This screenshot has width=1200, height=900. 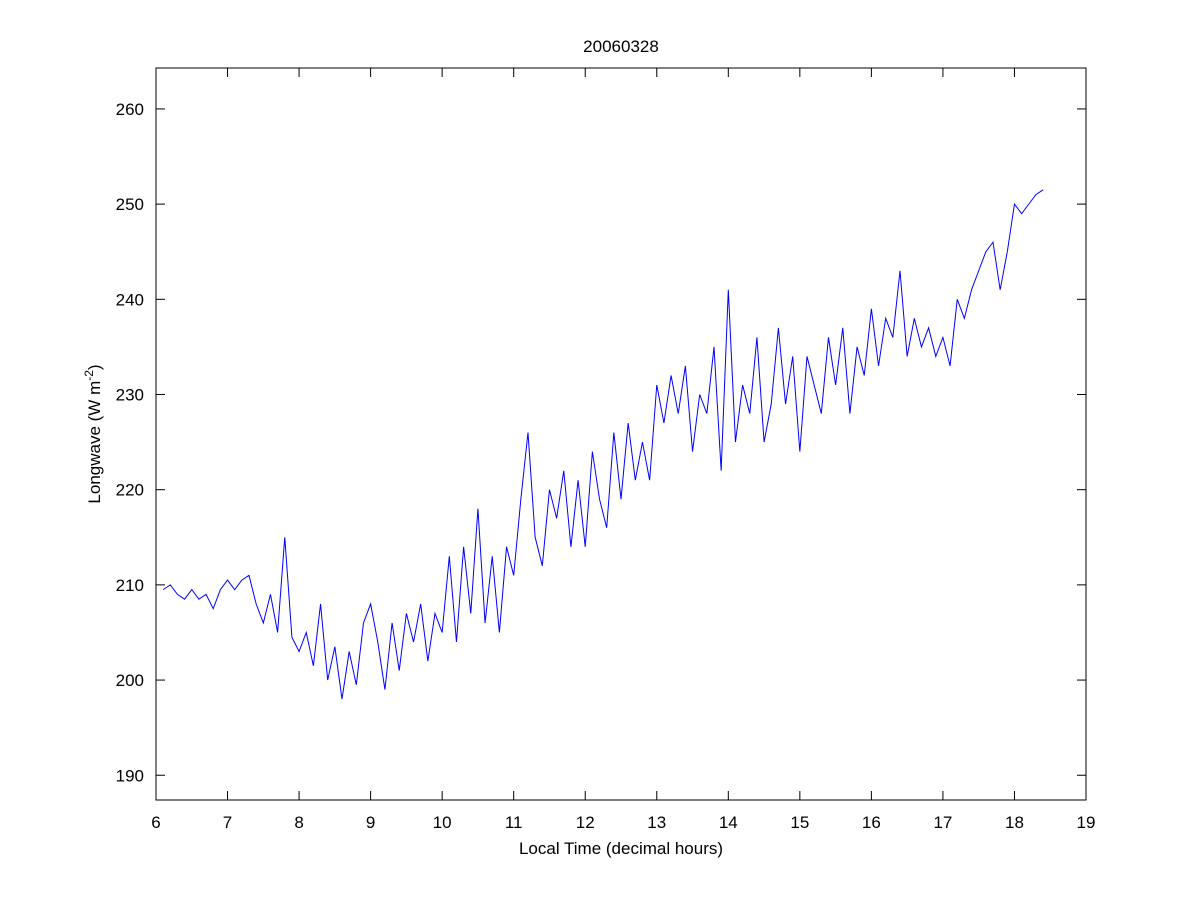 What do you see at coordinates (621, 848) in the screenshot?
I see `x-axis-label: Local Time (decimal hours)` at bounding box center [621, 848].